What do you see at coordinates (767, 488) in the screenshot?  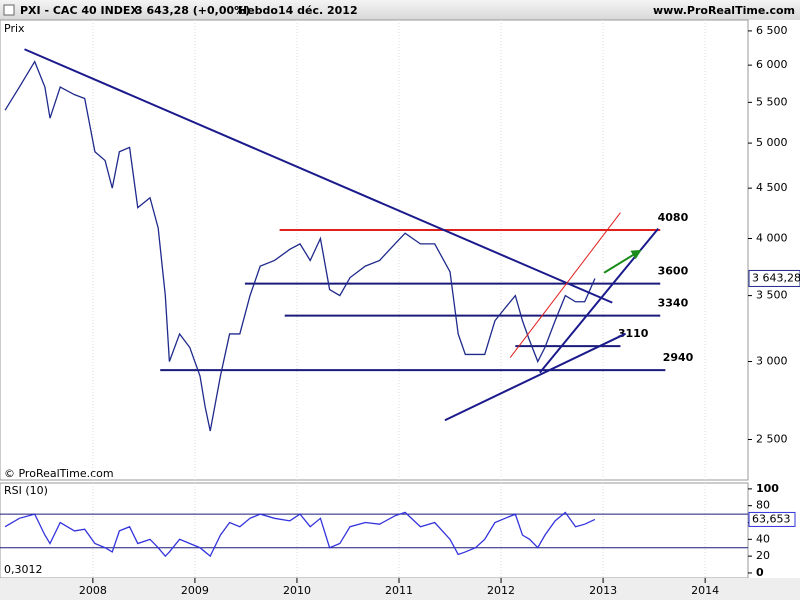 I see `y-tick-label: 100` at bounding box center [767, 488].